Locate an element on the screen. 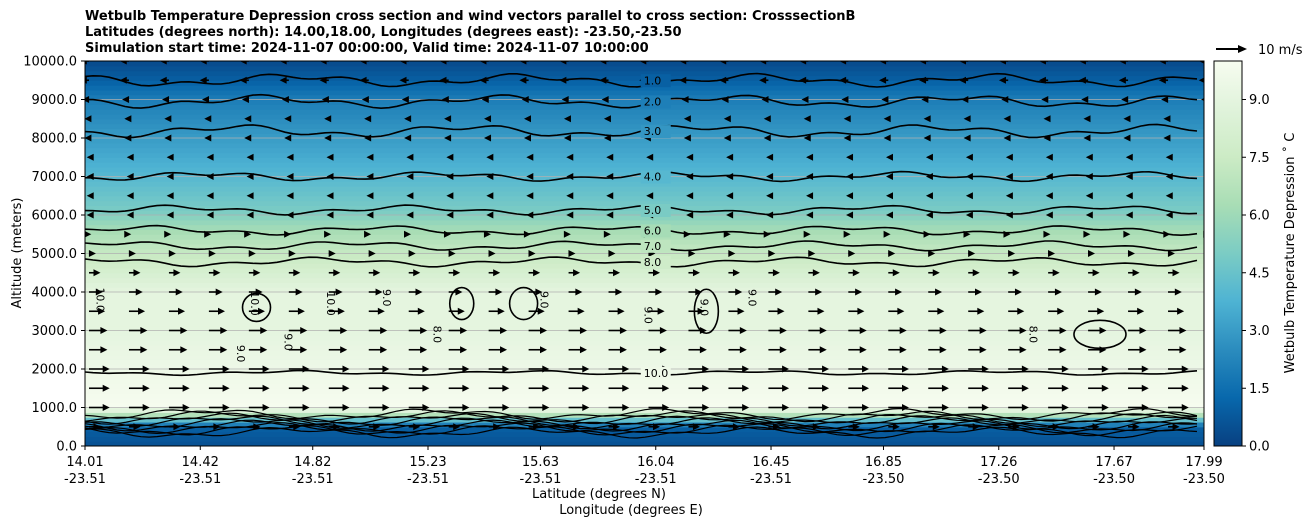 The height and width of the screenshot is (526, 1312). contour-inner-label: 9.0 is located at coordinates (386, 298).